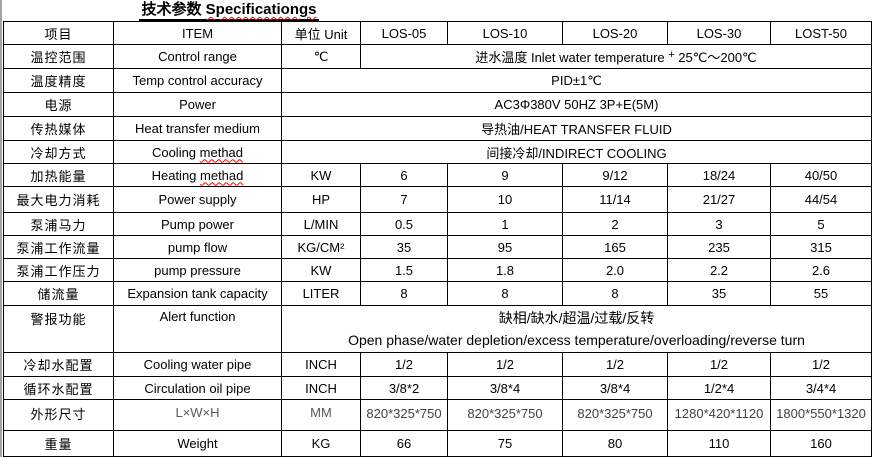 Image resolution: width=873 pixels, height=457 pixels. I want to click on spec-label-en: pump flow, so click(197, 247).